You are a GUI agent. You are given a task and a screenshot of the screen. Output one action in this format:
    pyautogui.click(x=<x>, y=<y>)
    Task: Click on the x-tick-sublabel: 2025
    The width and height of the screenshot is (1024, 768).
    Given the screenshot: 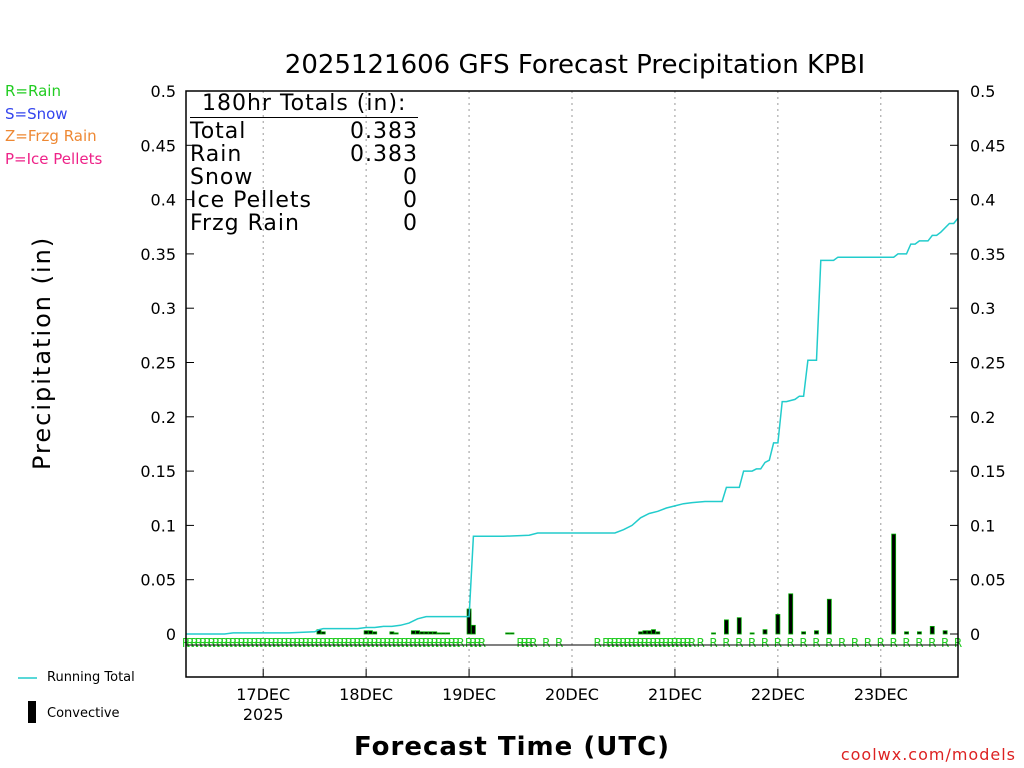 What is the action you would take?
    pyautogui.click(x=263, y=714)
    